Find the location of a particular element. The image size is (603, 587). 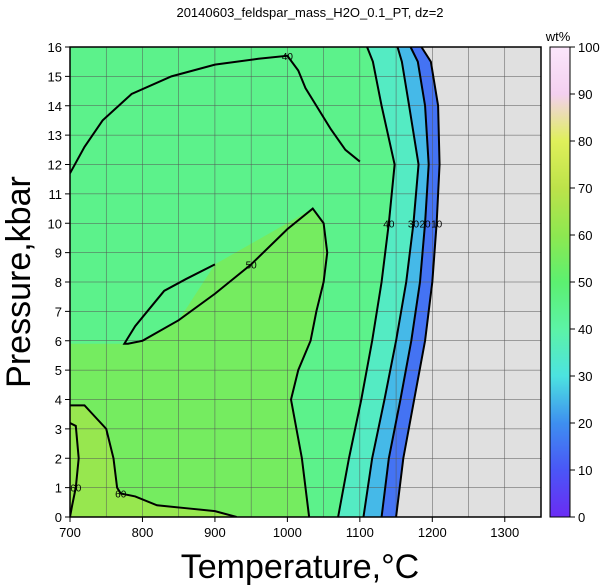

colorbar is located at coordinates (560, 282).